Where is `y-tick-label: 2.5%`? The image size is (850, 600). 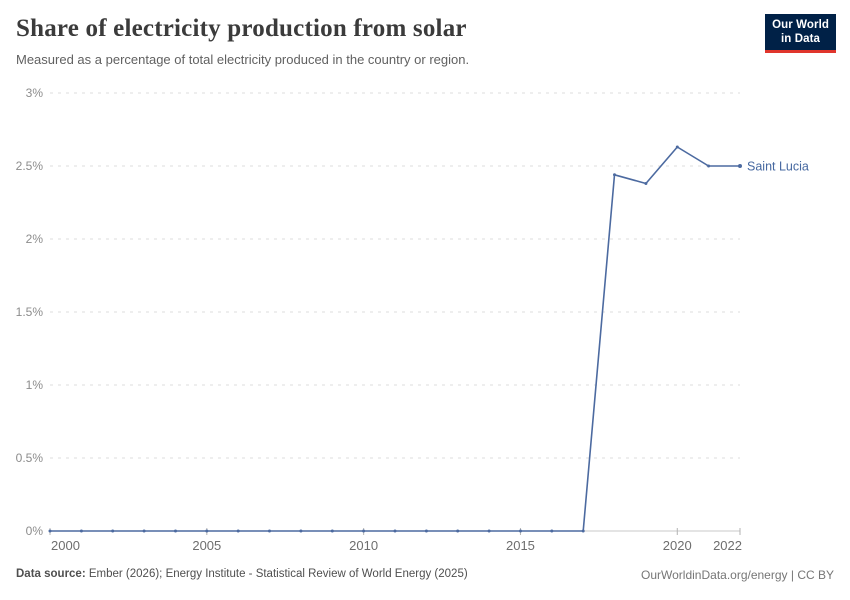
y-tick-label: 2.5% is located at coordinates (30, 166).